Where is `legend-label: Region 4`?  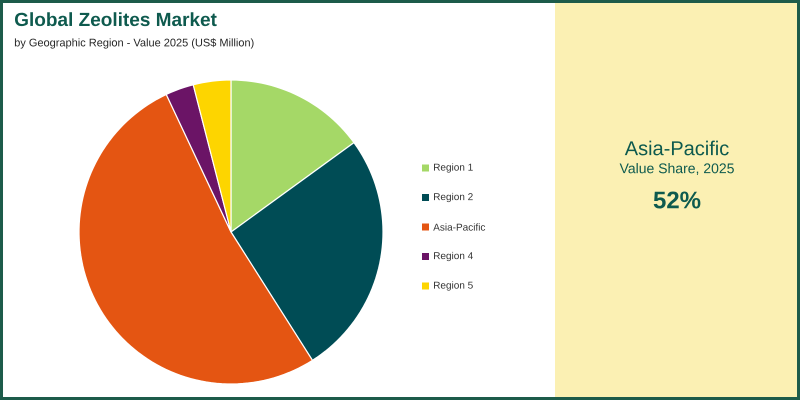
legend-label: Region 4 is located at coordinates (453, 257).